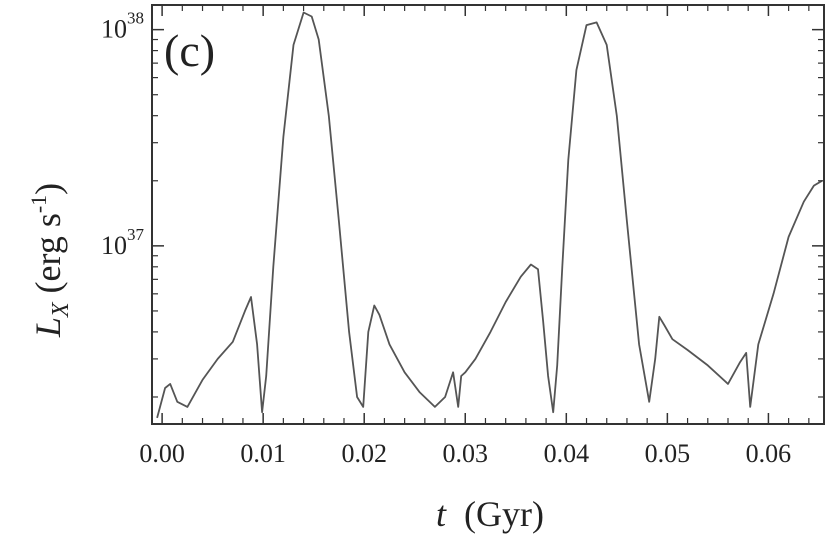 The width and height of the screenshot is (830, 542). Describe the element at coordinates (263, 453) in the screenshot. I see `x-tick-label: 0.01` at that location.